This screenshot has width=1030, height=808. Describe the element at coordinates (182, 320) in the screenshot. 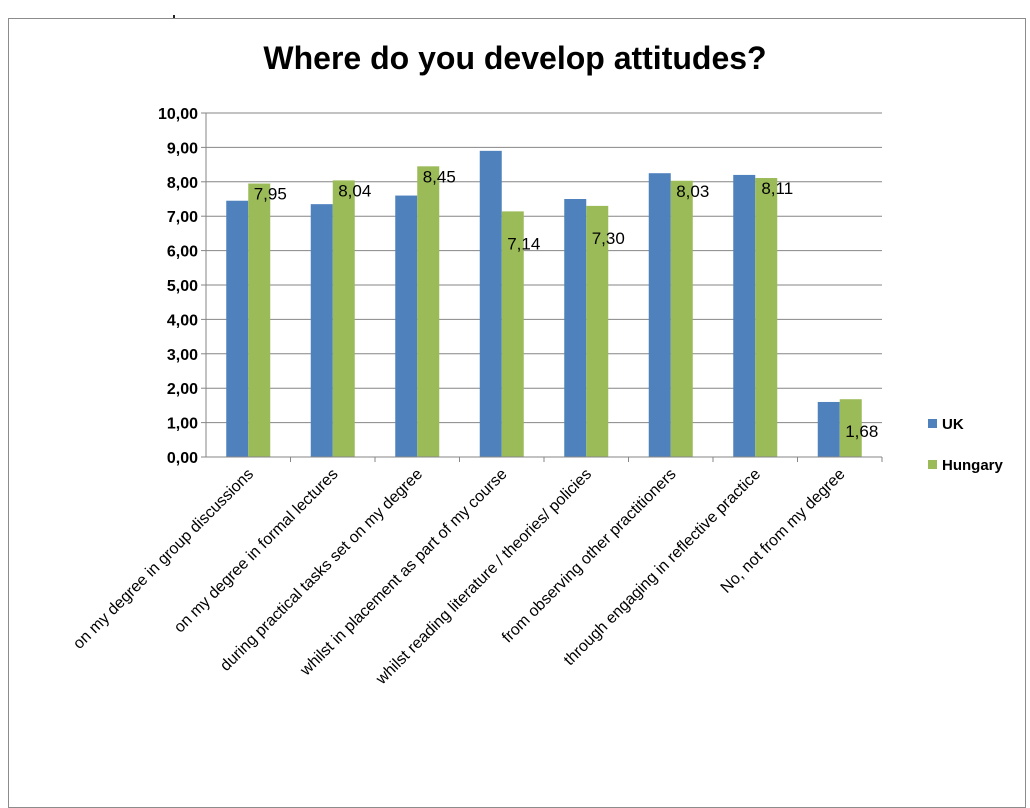

I see `y-tick-label: 4,00` at that location.